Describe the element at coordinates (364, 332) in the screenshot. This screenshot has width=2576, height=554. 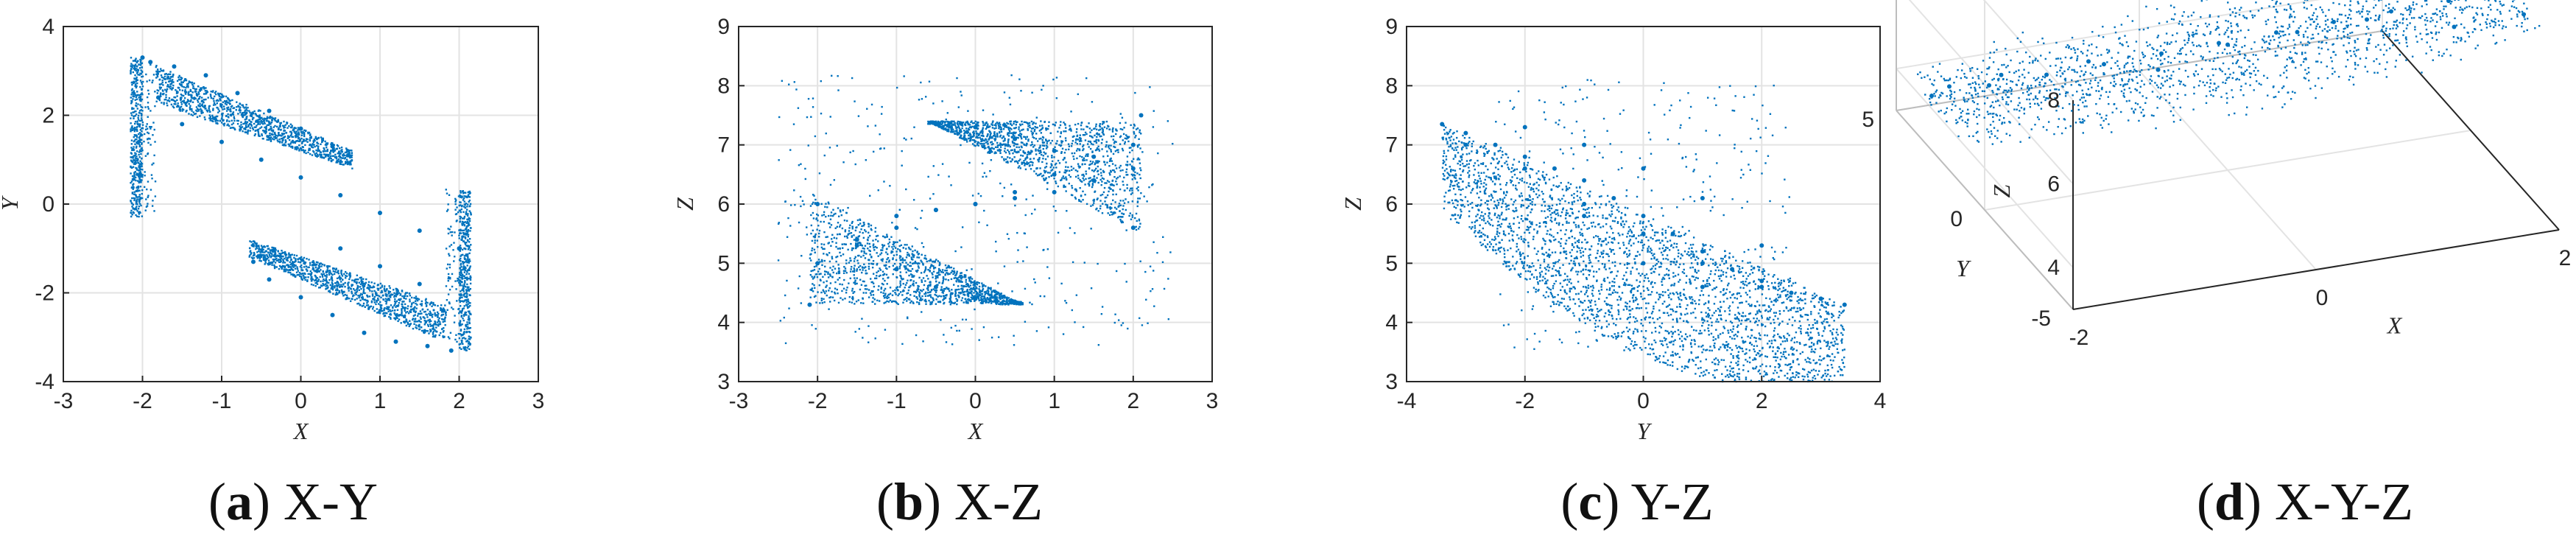
I see `data-point` at that location.